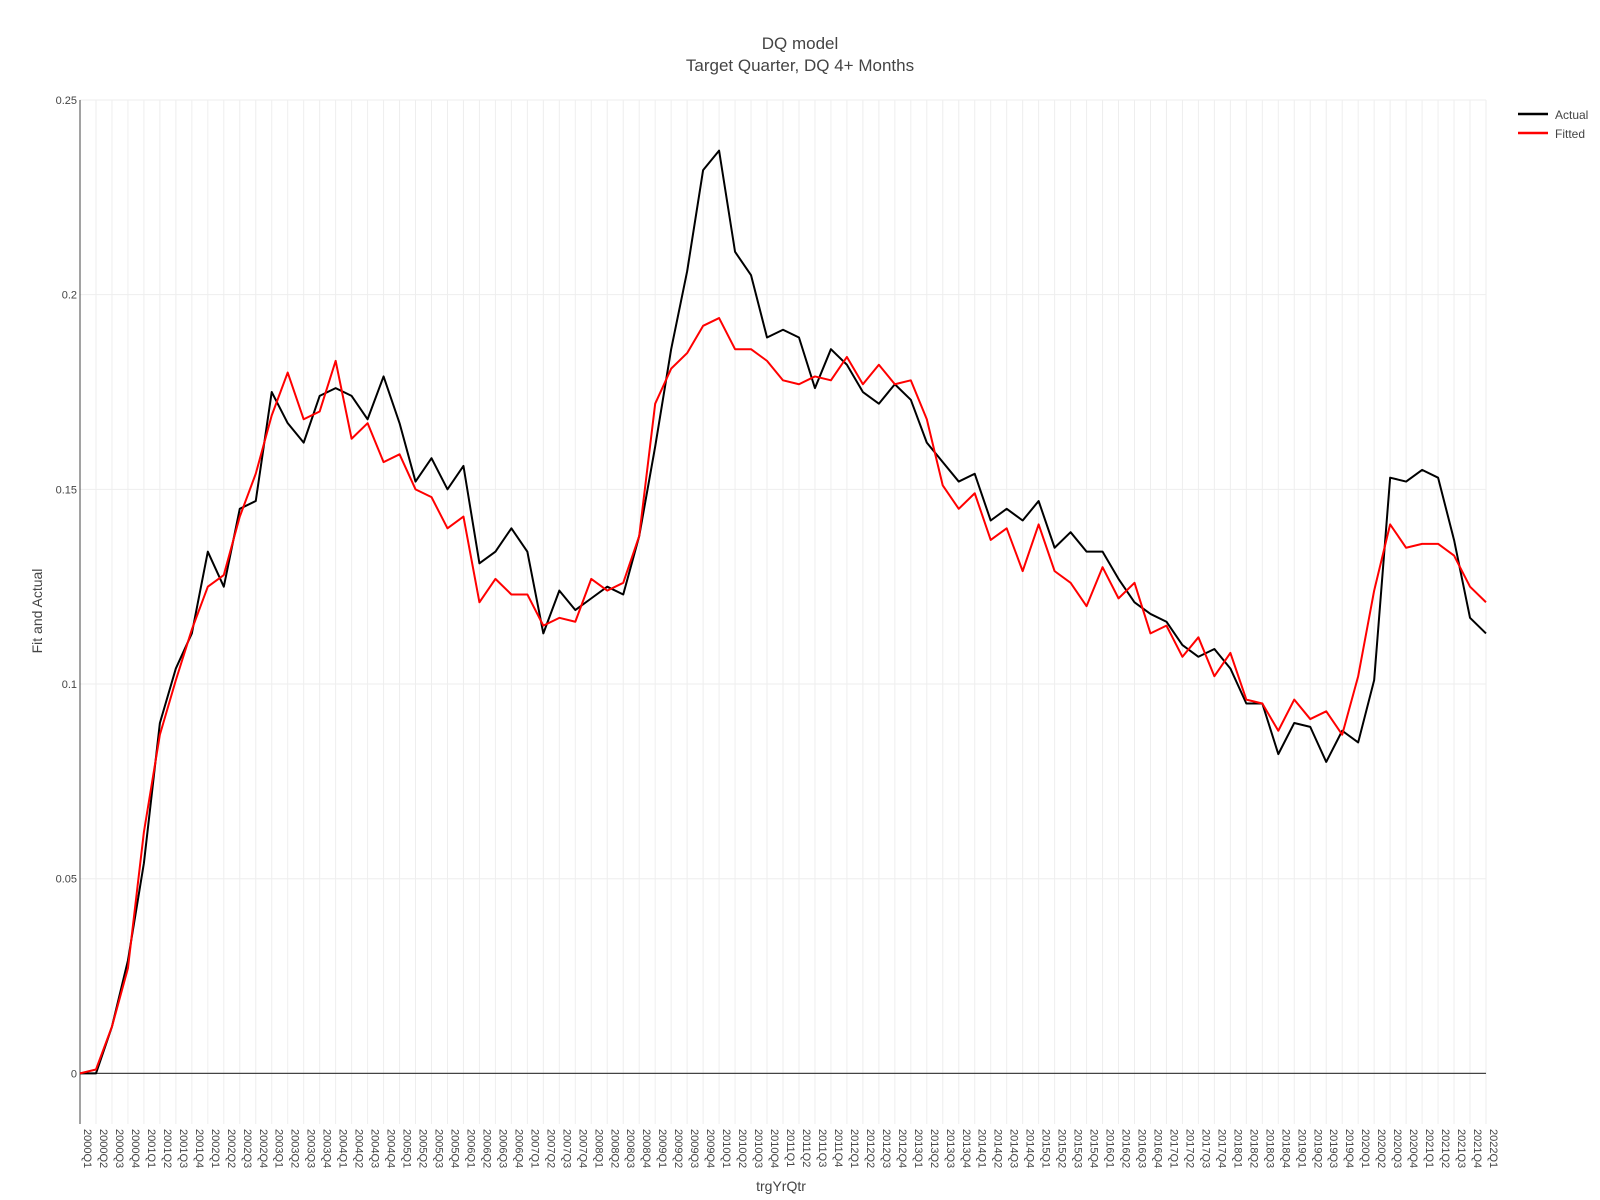  What do you see at coordinates (1237, 1148) in the screenshot?
I see `x-tick-label: 2018Q1` at bounding box center [1237, 1148].